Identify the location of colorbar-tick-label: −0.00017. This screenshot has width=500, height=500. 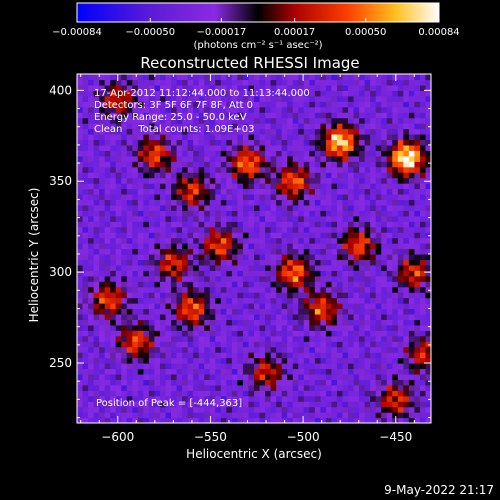
(222, 32).